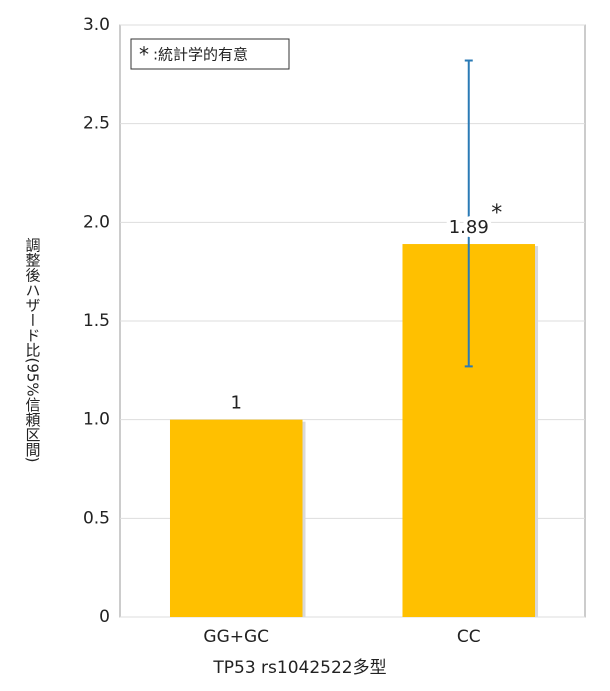  Describe the element at coordinates (469, 227) in the screenshot. I see `value-label: 1.89` at that location.